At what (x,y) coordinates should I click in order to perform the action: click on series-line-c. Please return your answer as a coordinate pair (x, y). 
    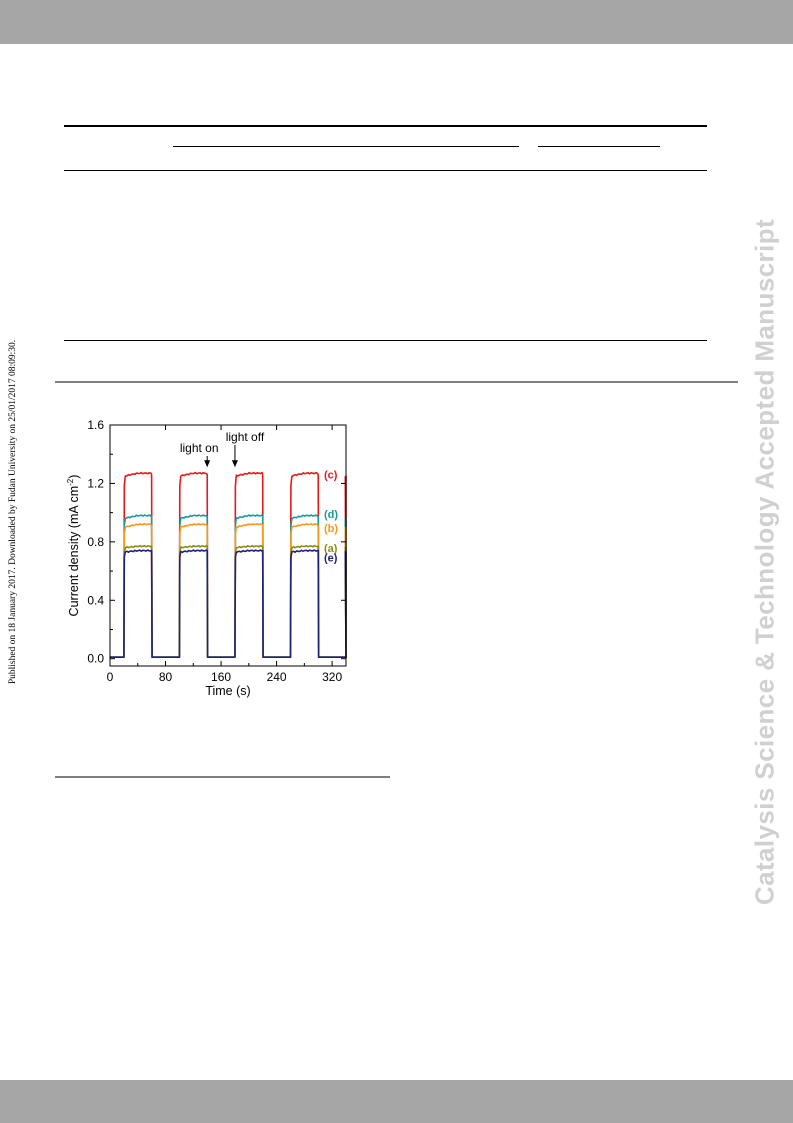
    Looking at the image, I should click on (228, 564).